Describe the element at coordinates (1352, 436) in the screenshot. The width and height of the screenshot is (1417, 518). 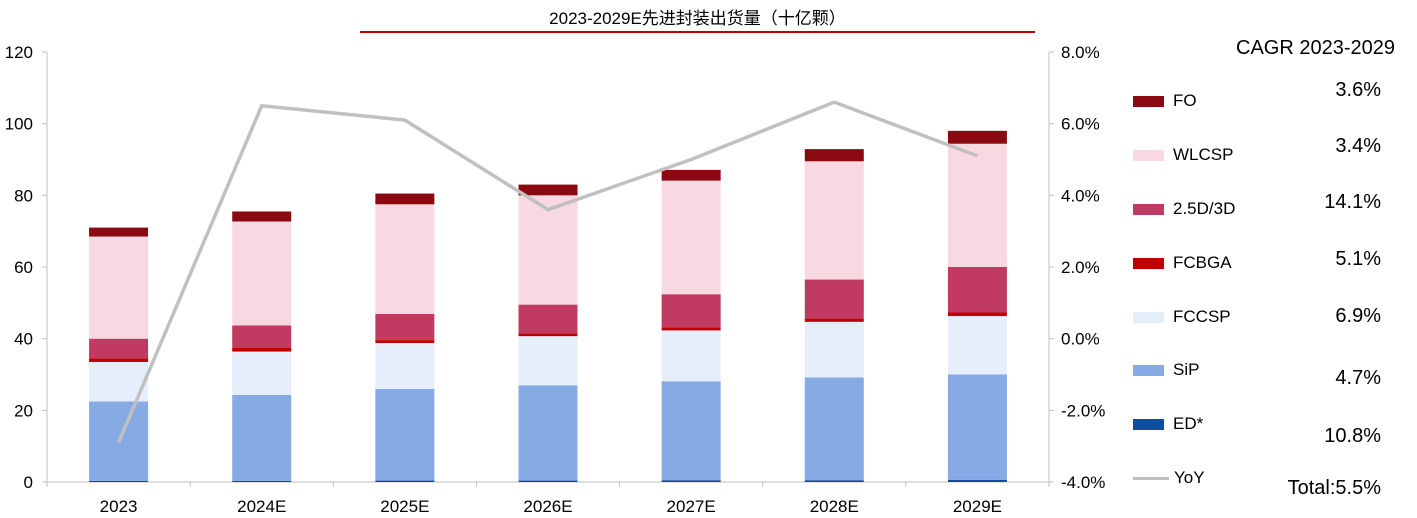
I see `cagr-value: 10.8%` at that location.